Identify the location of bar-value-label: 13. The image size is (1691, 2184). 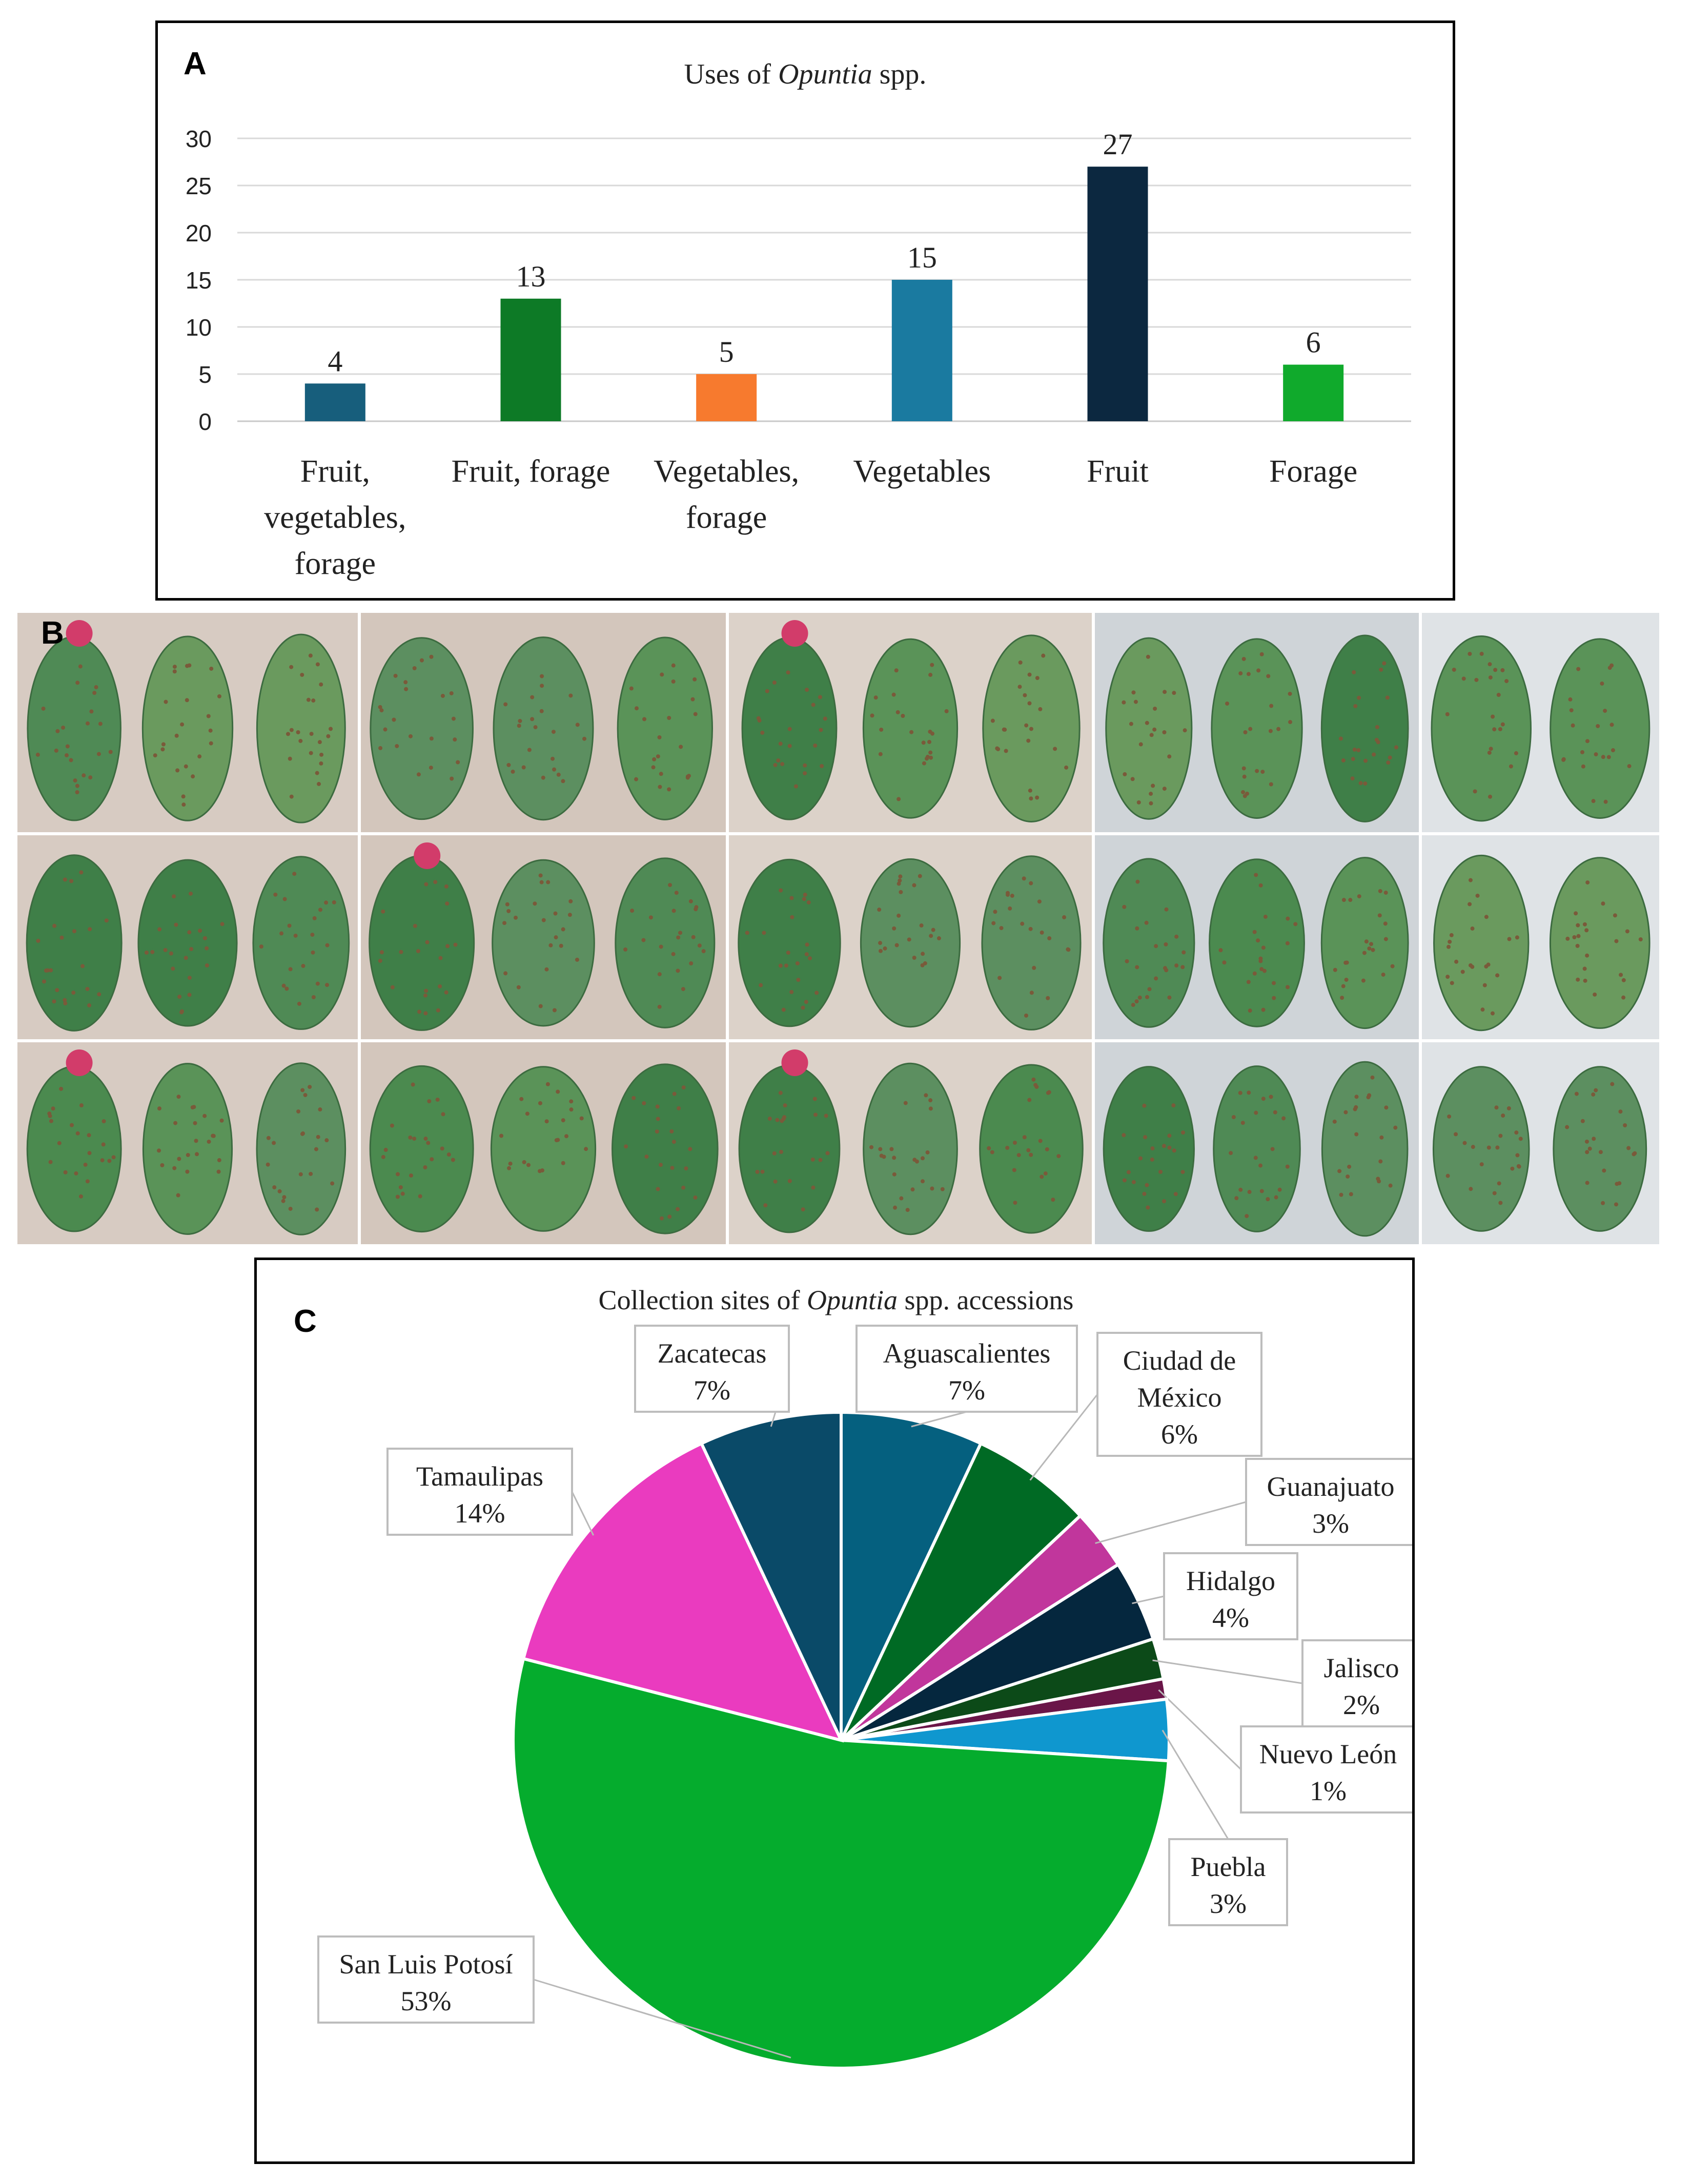
(531, 276).